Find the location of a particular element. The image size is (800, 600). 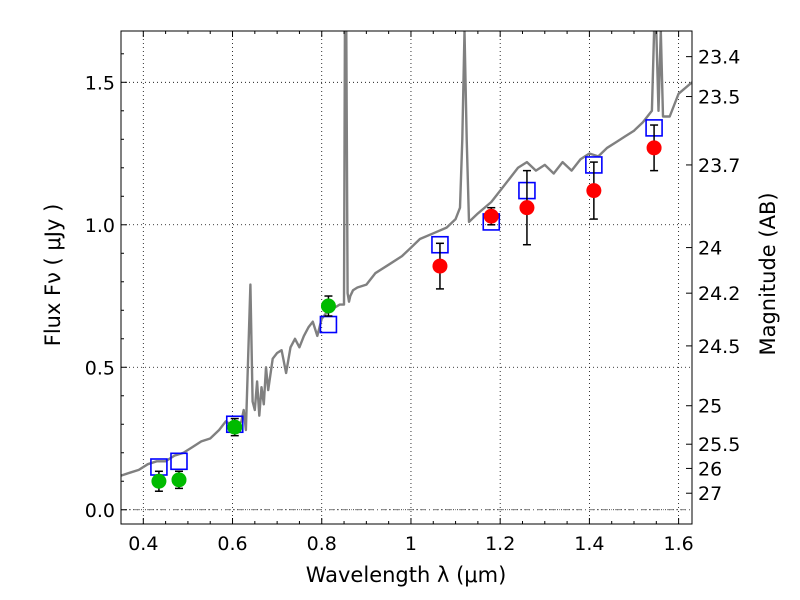

y-tick-label: 0.5 is located at coordinates (100, 368).